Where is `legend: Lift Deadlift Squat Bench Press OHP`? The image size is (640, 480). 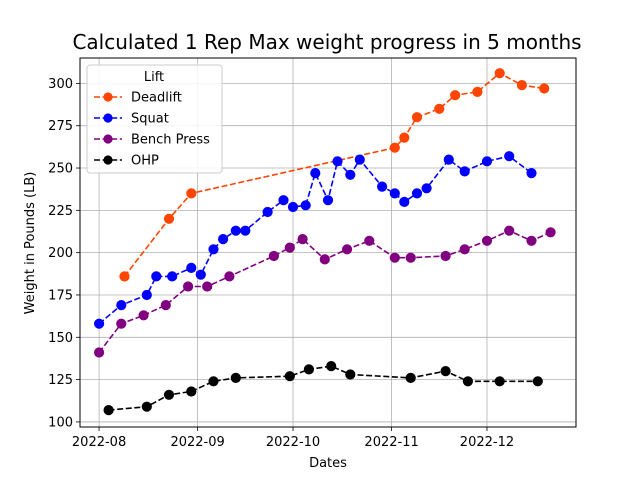
legend: Lift Deadlift Squat Bench Press OHP is located at coordinates (154, 119).